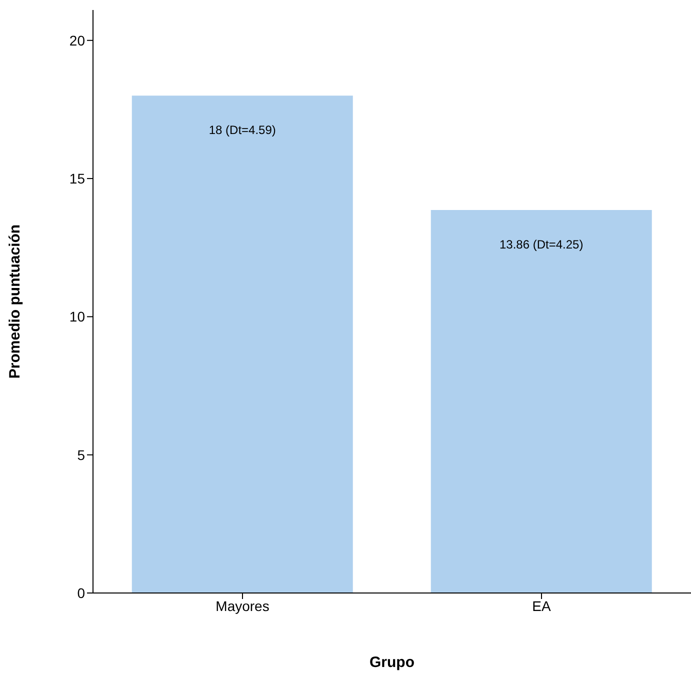 The image size is (691, 675). What do you see at coordinates (81, 454) in the screenshot?
I see `y-tick-label: 5` at bounding box center [81, 454].